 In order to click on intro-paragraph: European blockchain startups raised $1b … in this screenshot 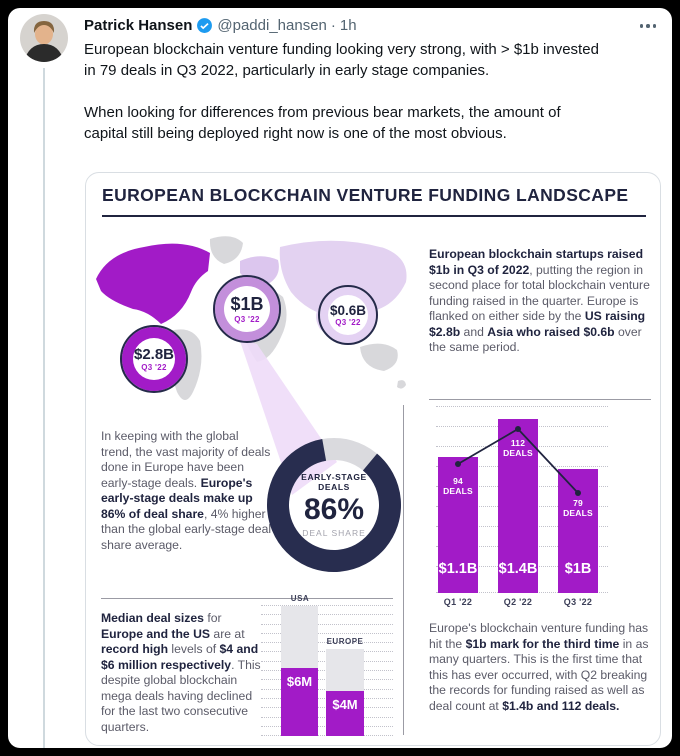, I will do `click(539, 300)`.